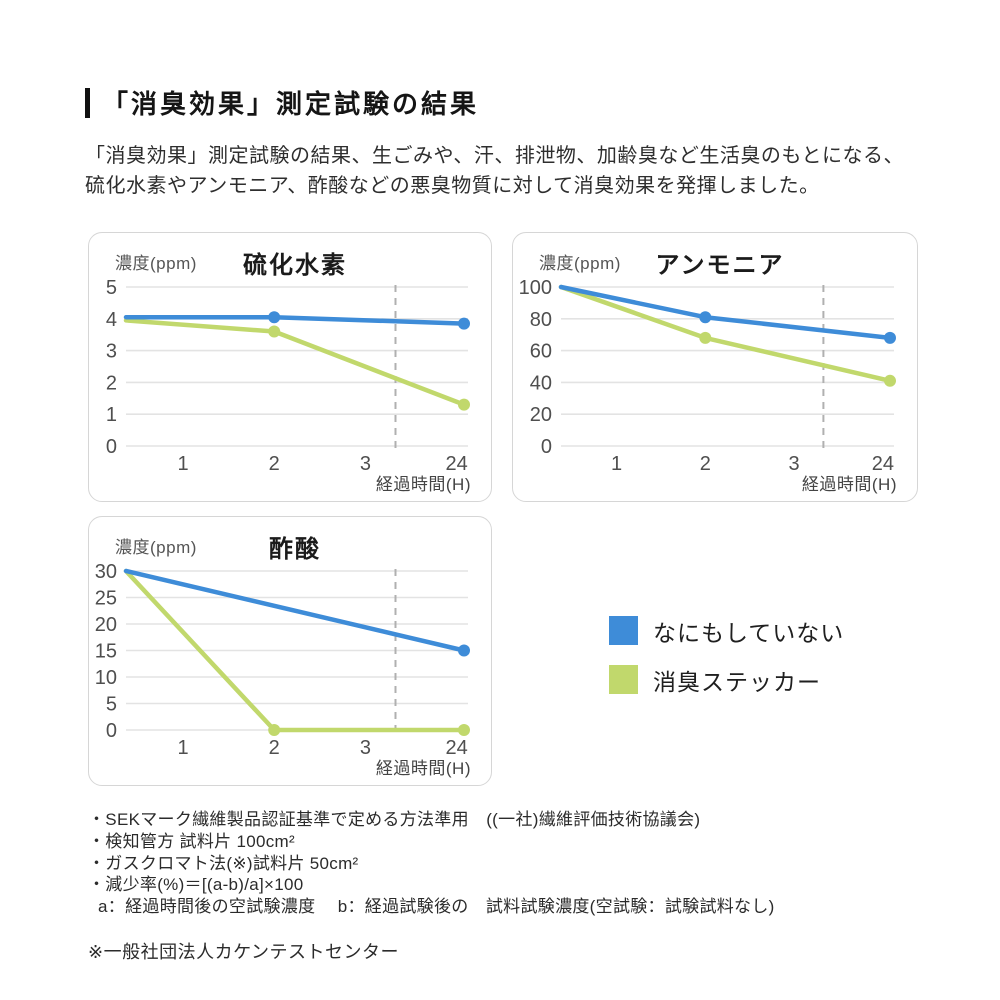 Image resolution: width=1000 pixels, height=1000 pixels. What do you see at coordinates (541, 383) in the screenshot?
I see `y-tick-label: 40` at bounding box center [541, 383].